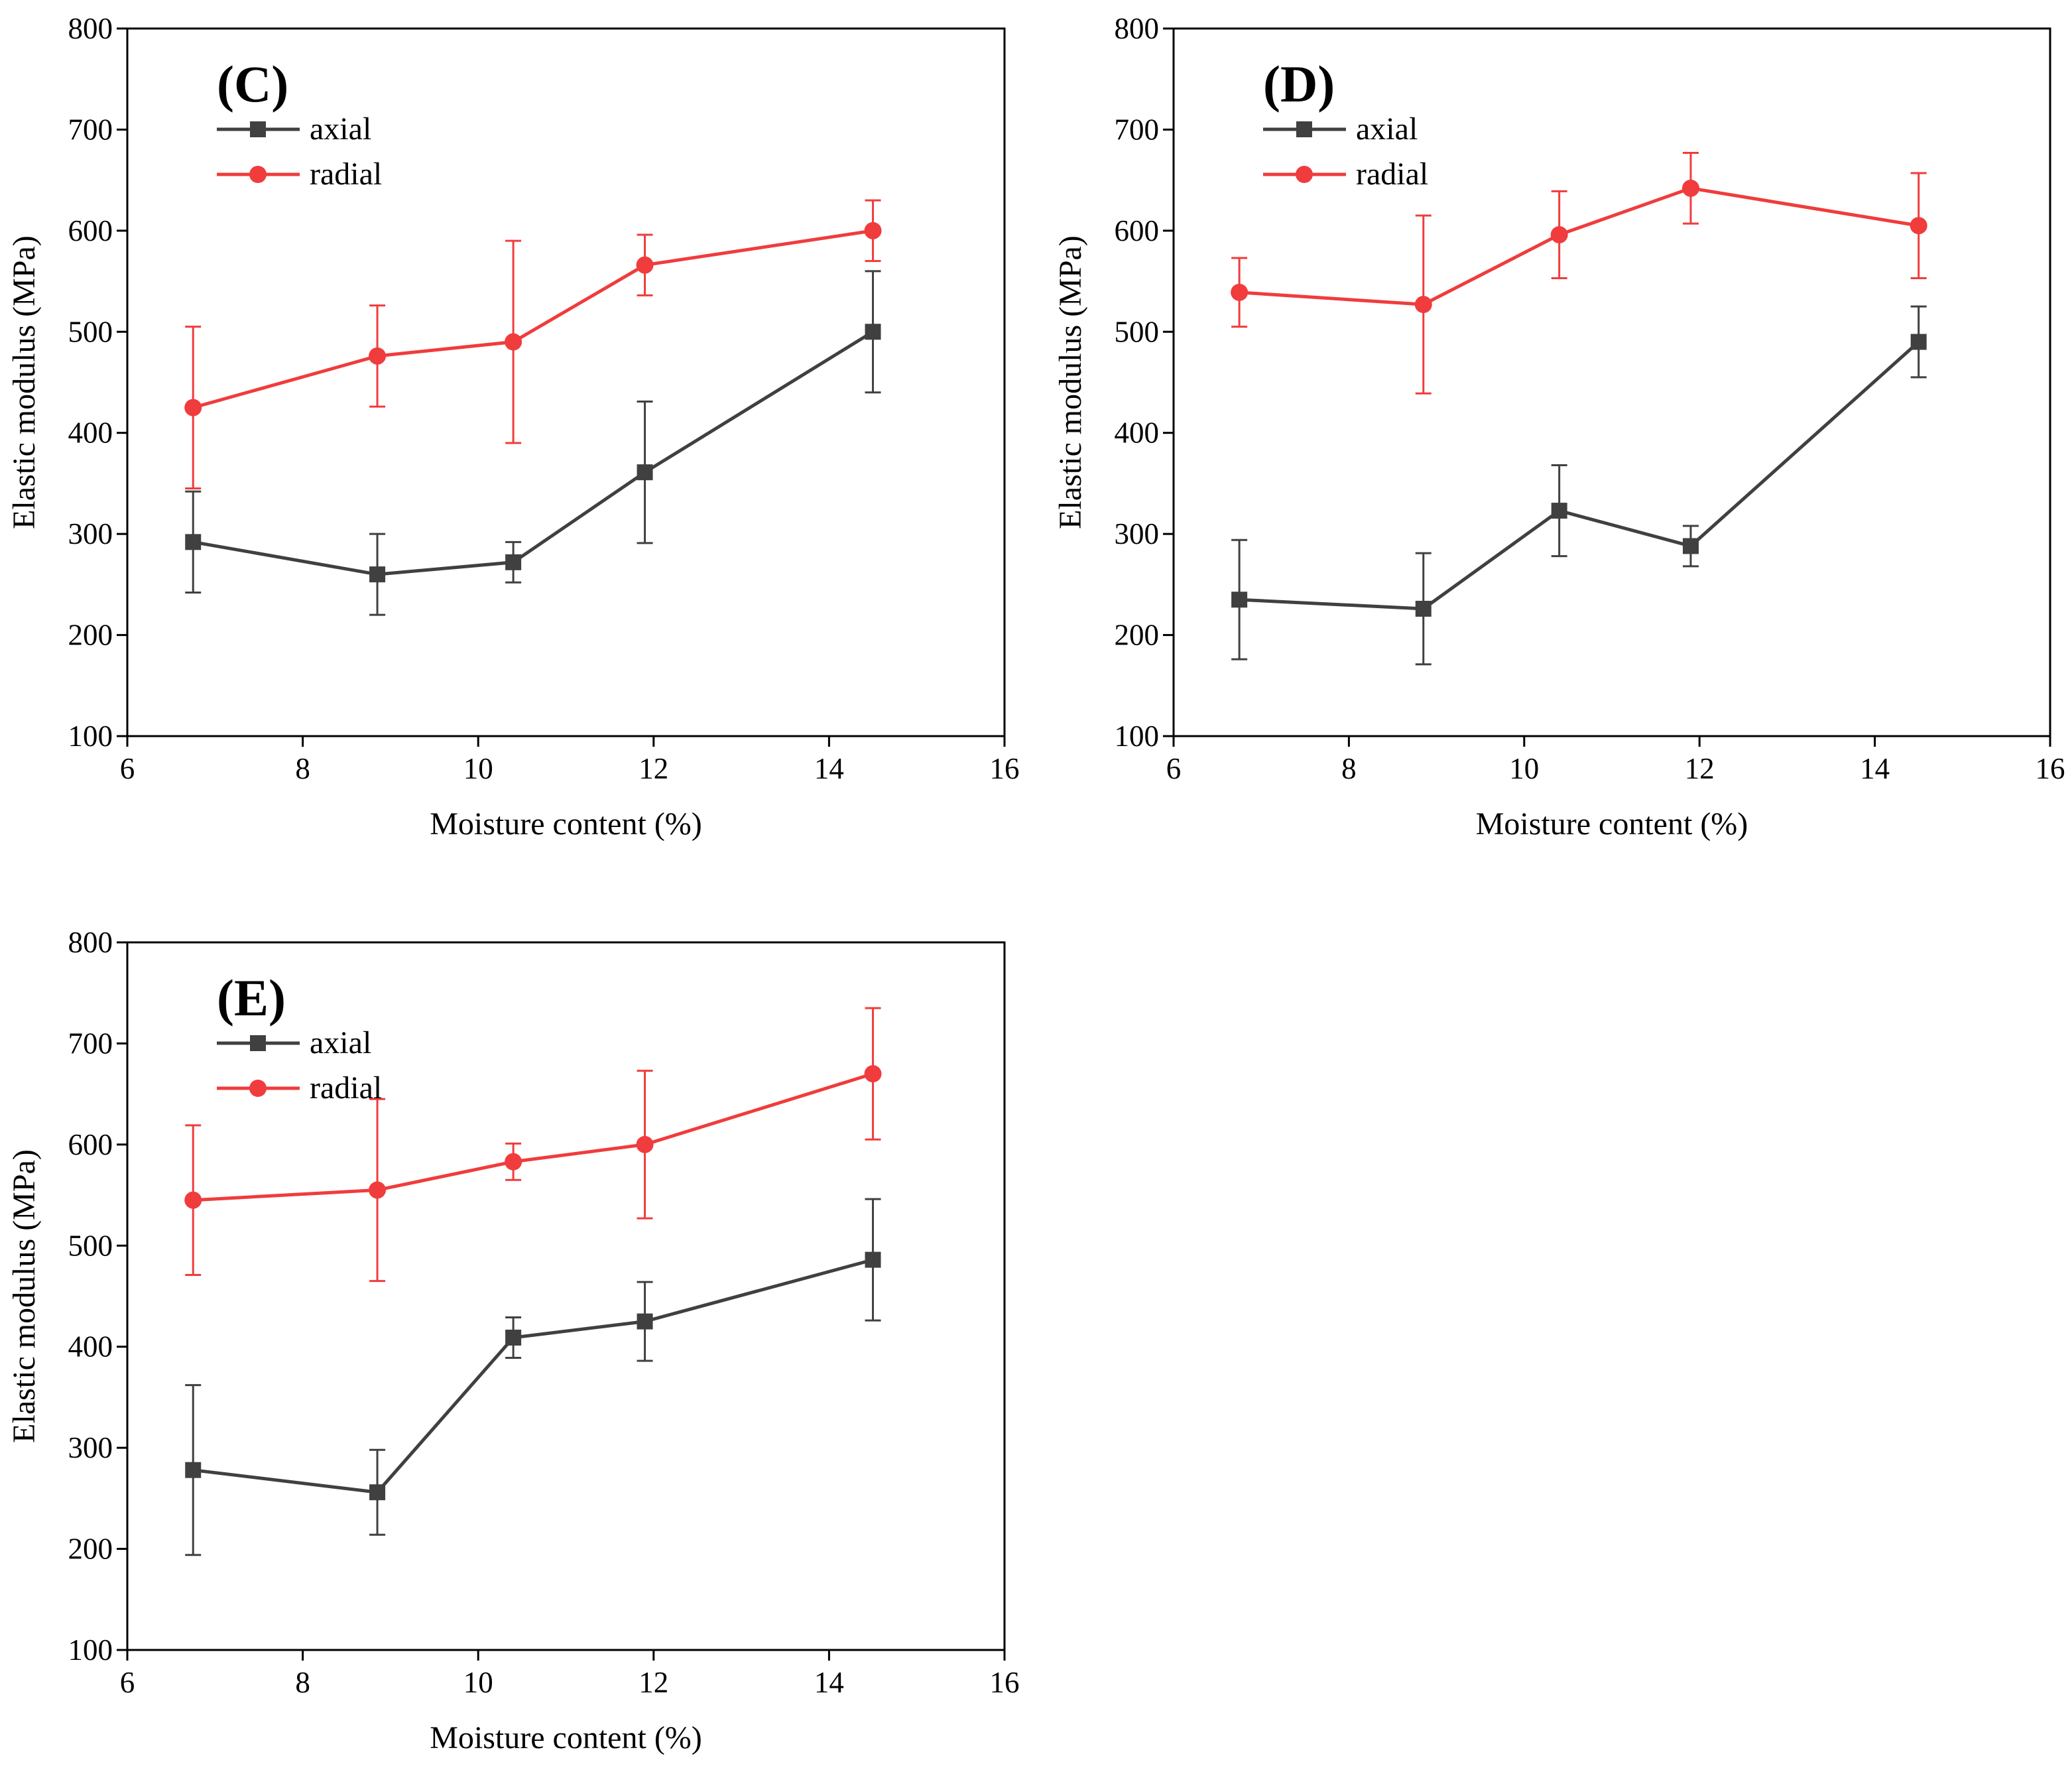 The height and width of the screenshot is (1770, 2072). What do you see at coordinates (1299, 84) in the screenshot?
I see `panel-label: (D)` at bounding box center [1299, 84].